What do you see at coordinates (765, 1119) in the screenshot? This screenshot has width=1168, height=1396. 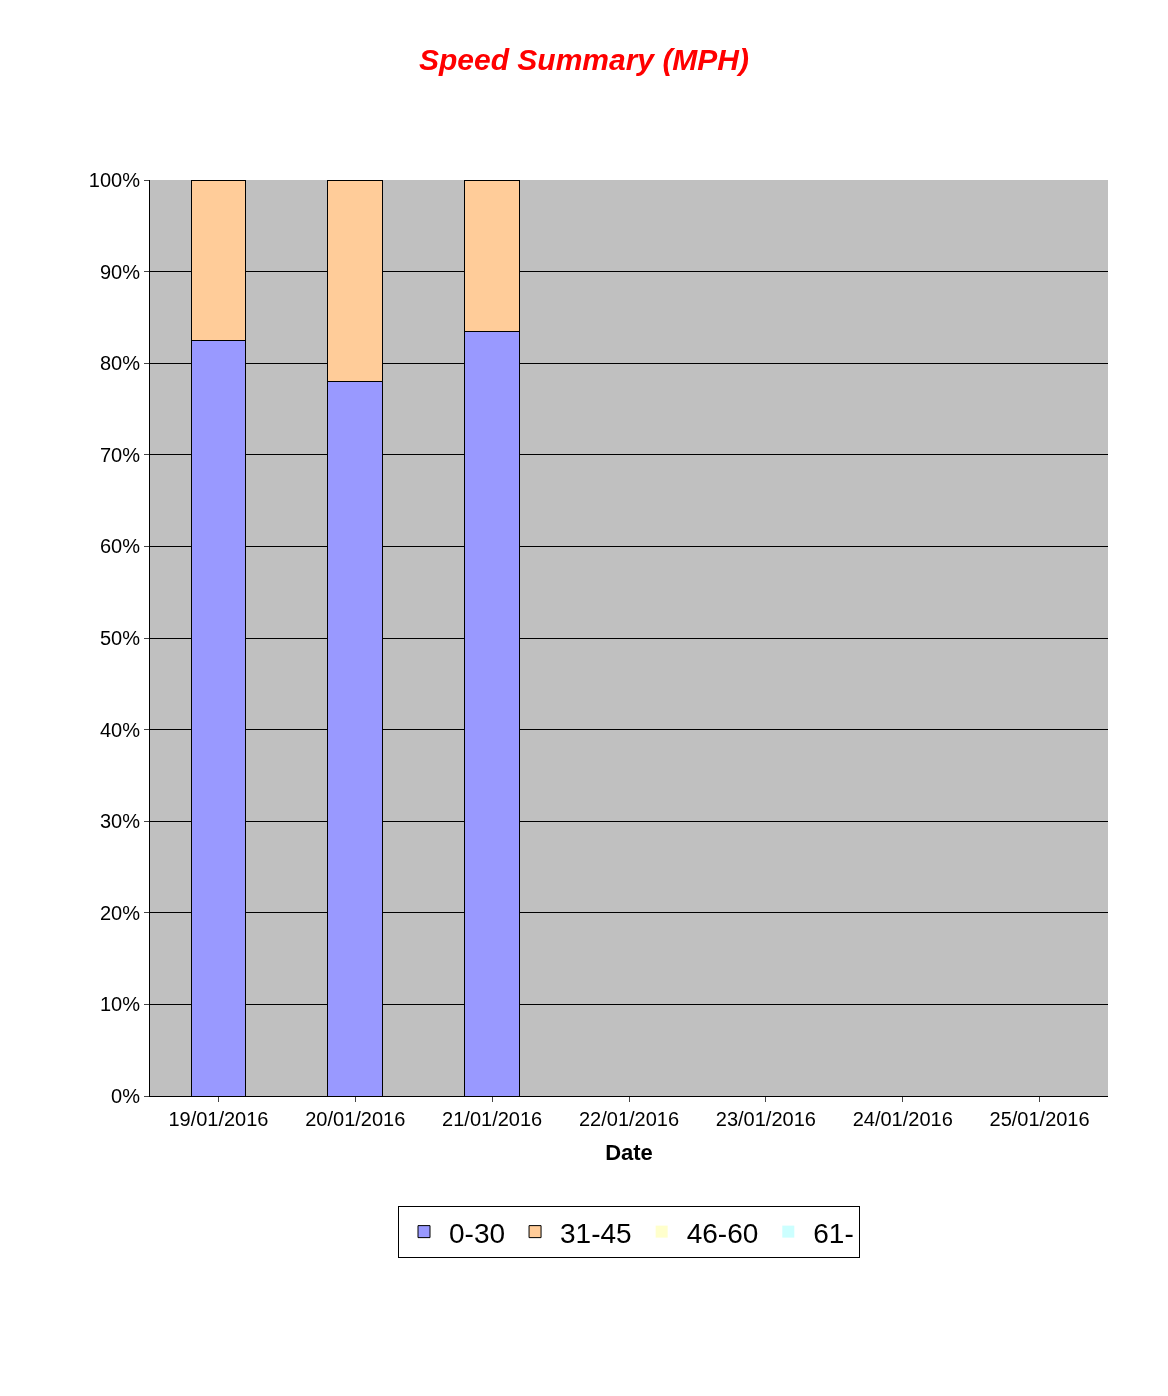 I see `x-tick-label: 23/01/2016` at bounding box center [765, 1119].